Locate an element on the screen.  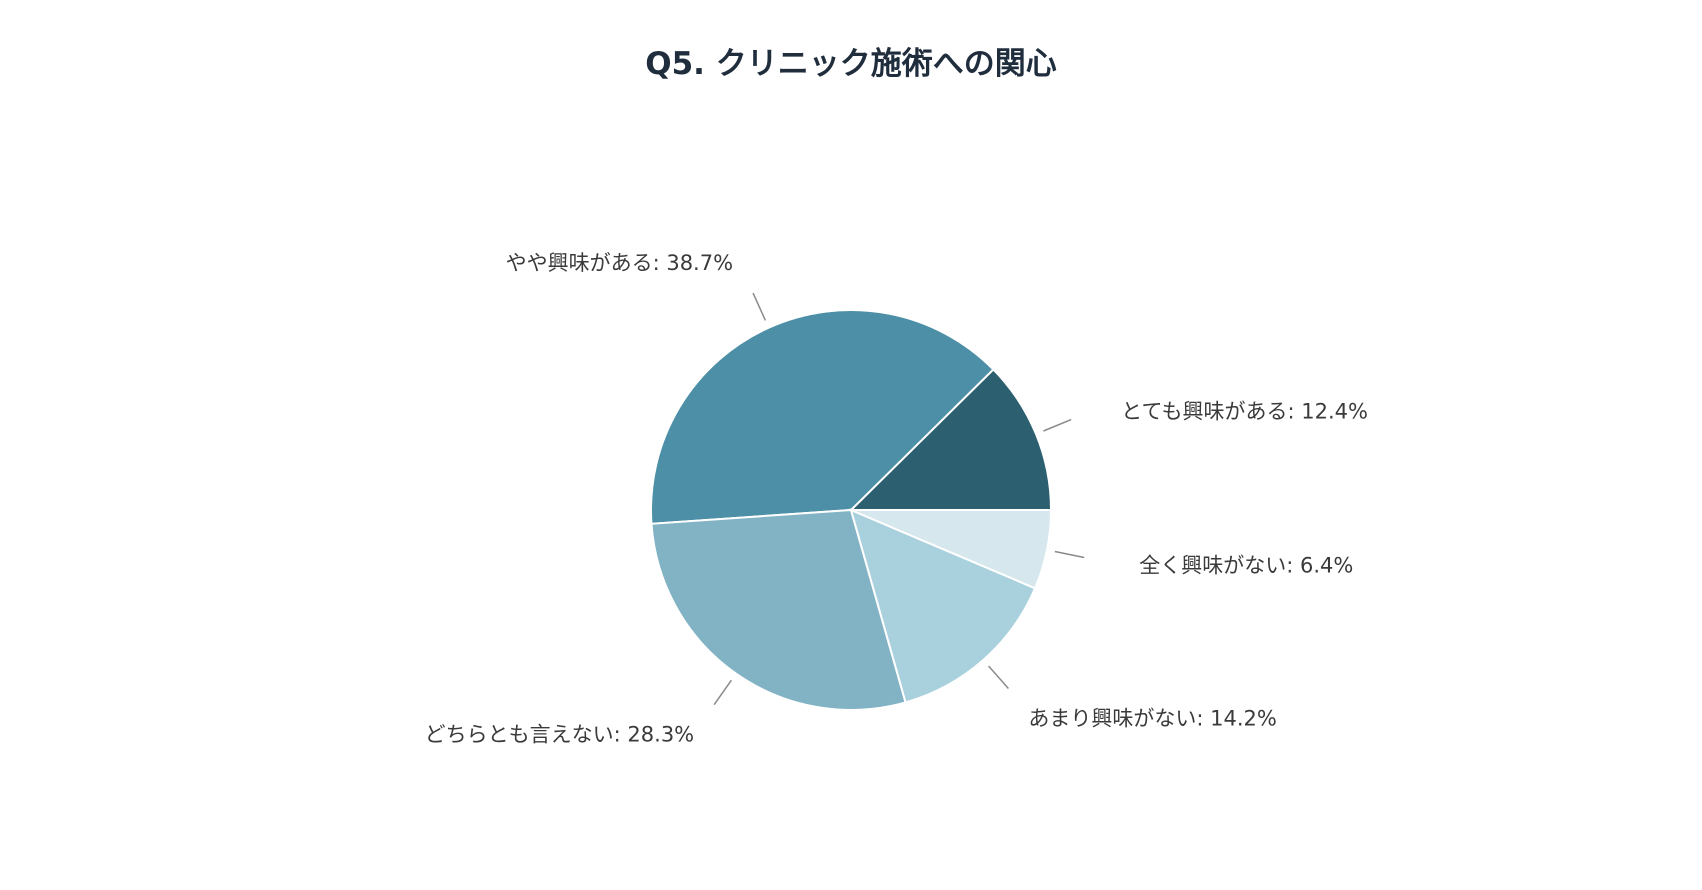
slice-label: やや興味がある: 38.7% is located at coordinates (619, 263).